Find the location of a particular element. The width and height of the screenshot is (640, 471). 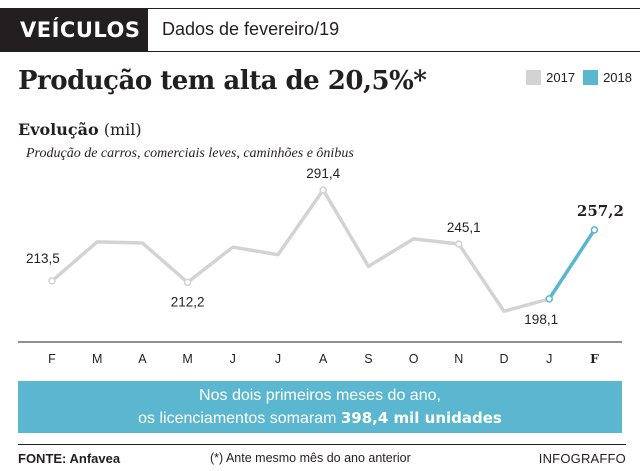

legend-item-2017: 2017 is located at coordinates (550, 77).